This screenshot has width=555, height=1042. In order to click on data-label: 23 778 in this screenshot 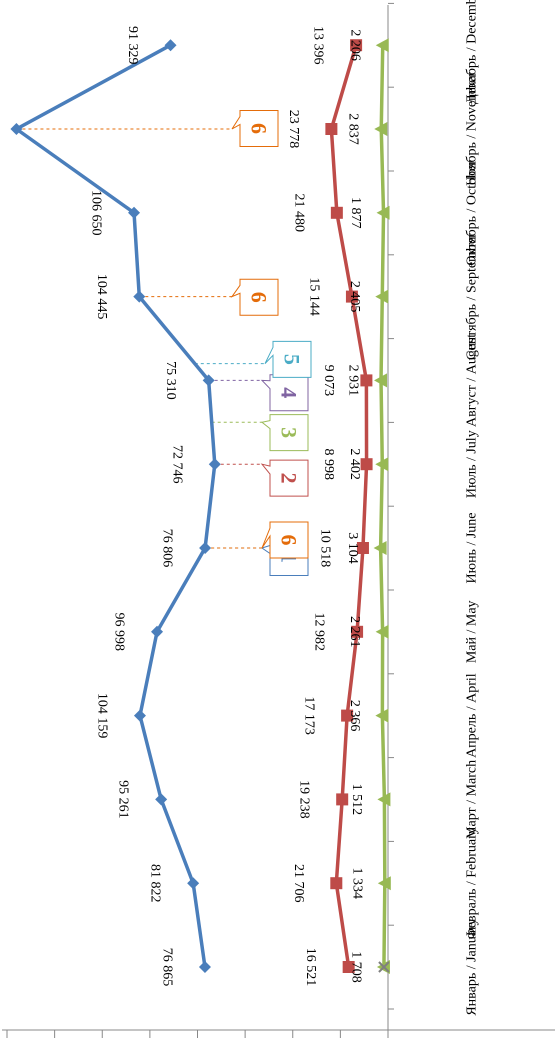, I will do `click(293, 129)`.